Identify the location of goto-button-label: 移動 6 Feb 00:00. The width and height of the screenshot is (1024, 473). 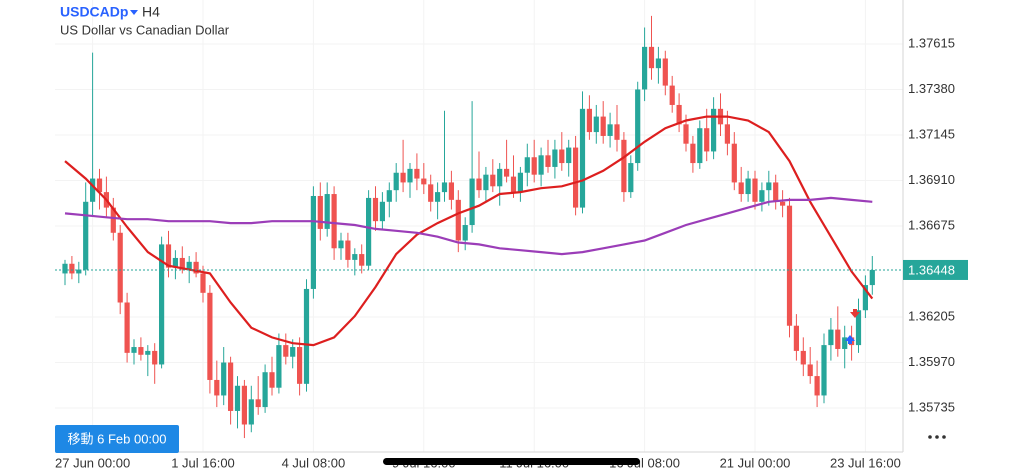
(117, 438).